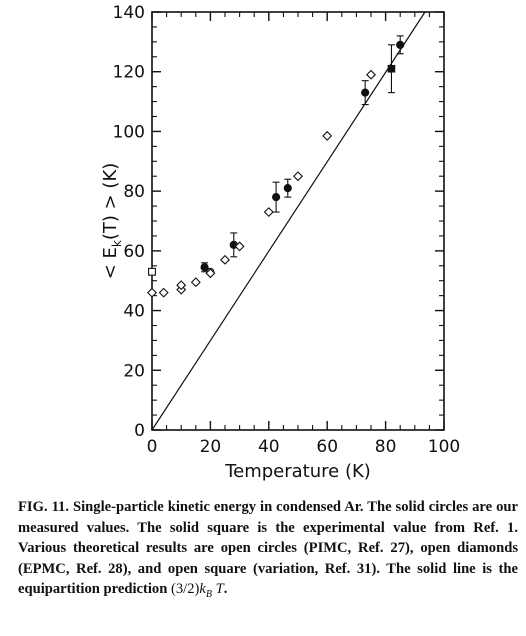 This screenshot has height=636, width=526. Describe the element at coordinates (444, 447) in the screenshot. I see `x-tick-label: 100` at that location.